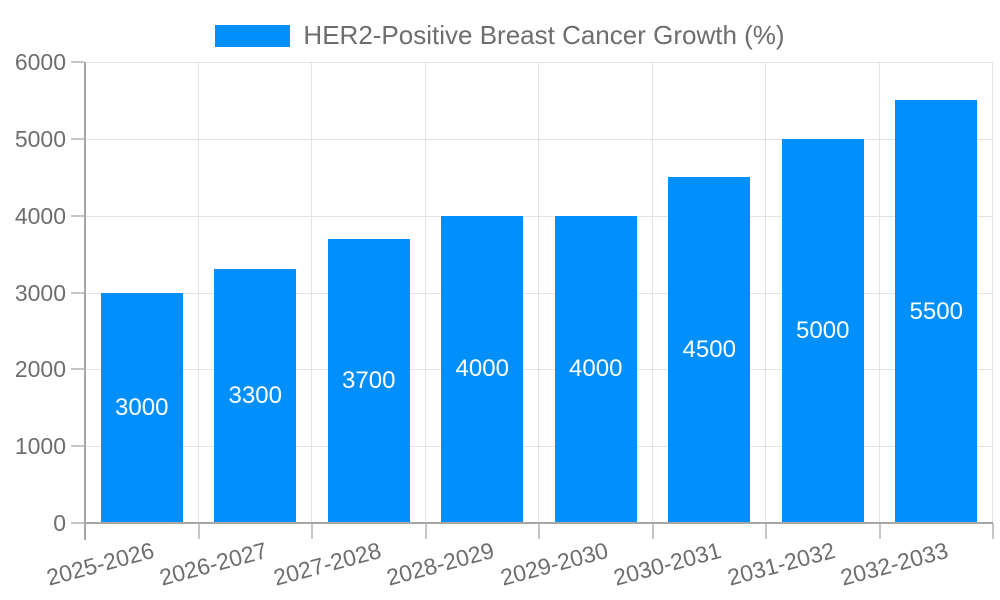 This screenshot has width=1000, height=600. I want to click on chart-legend: HER2-Positive Breast Cancer Growth (%), so click(500, 35).